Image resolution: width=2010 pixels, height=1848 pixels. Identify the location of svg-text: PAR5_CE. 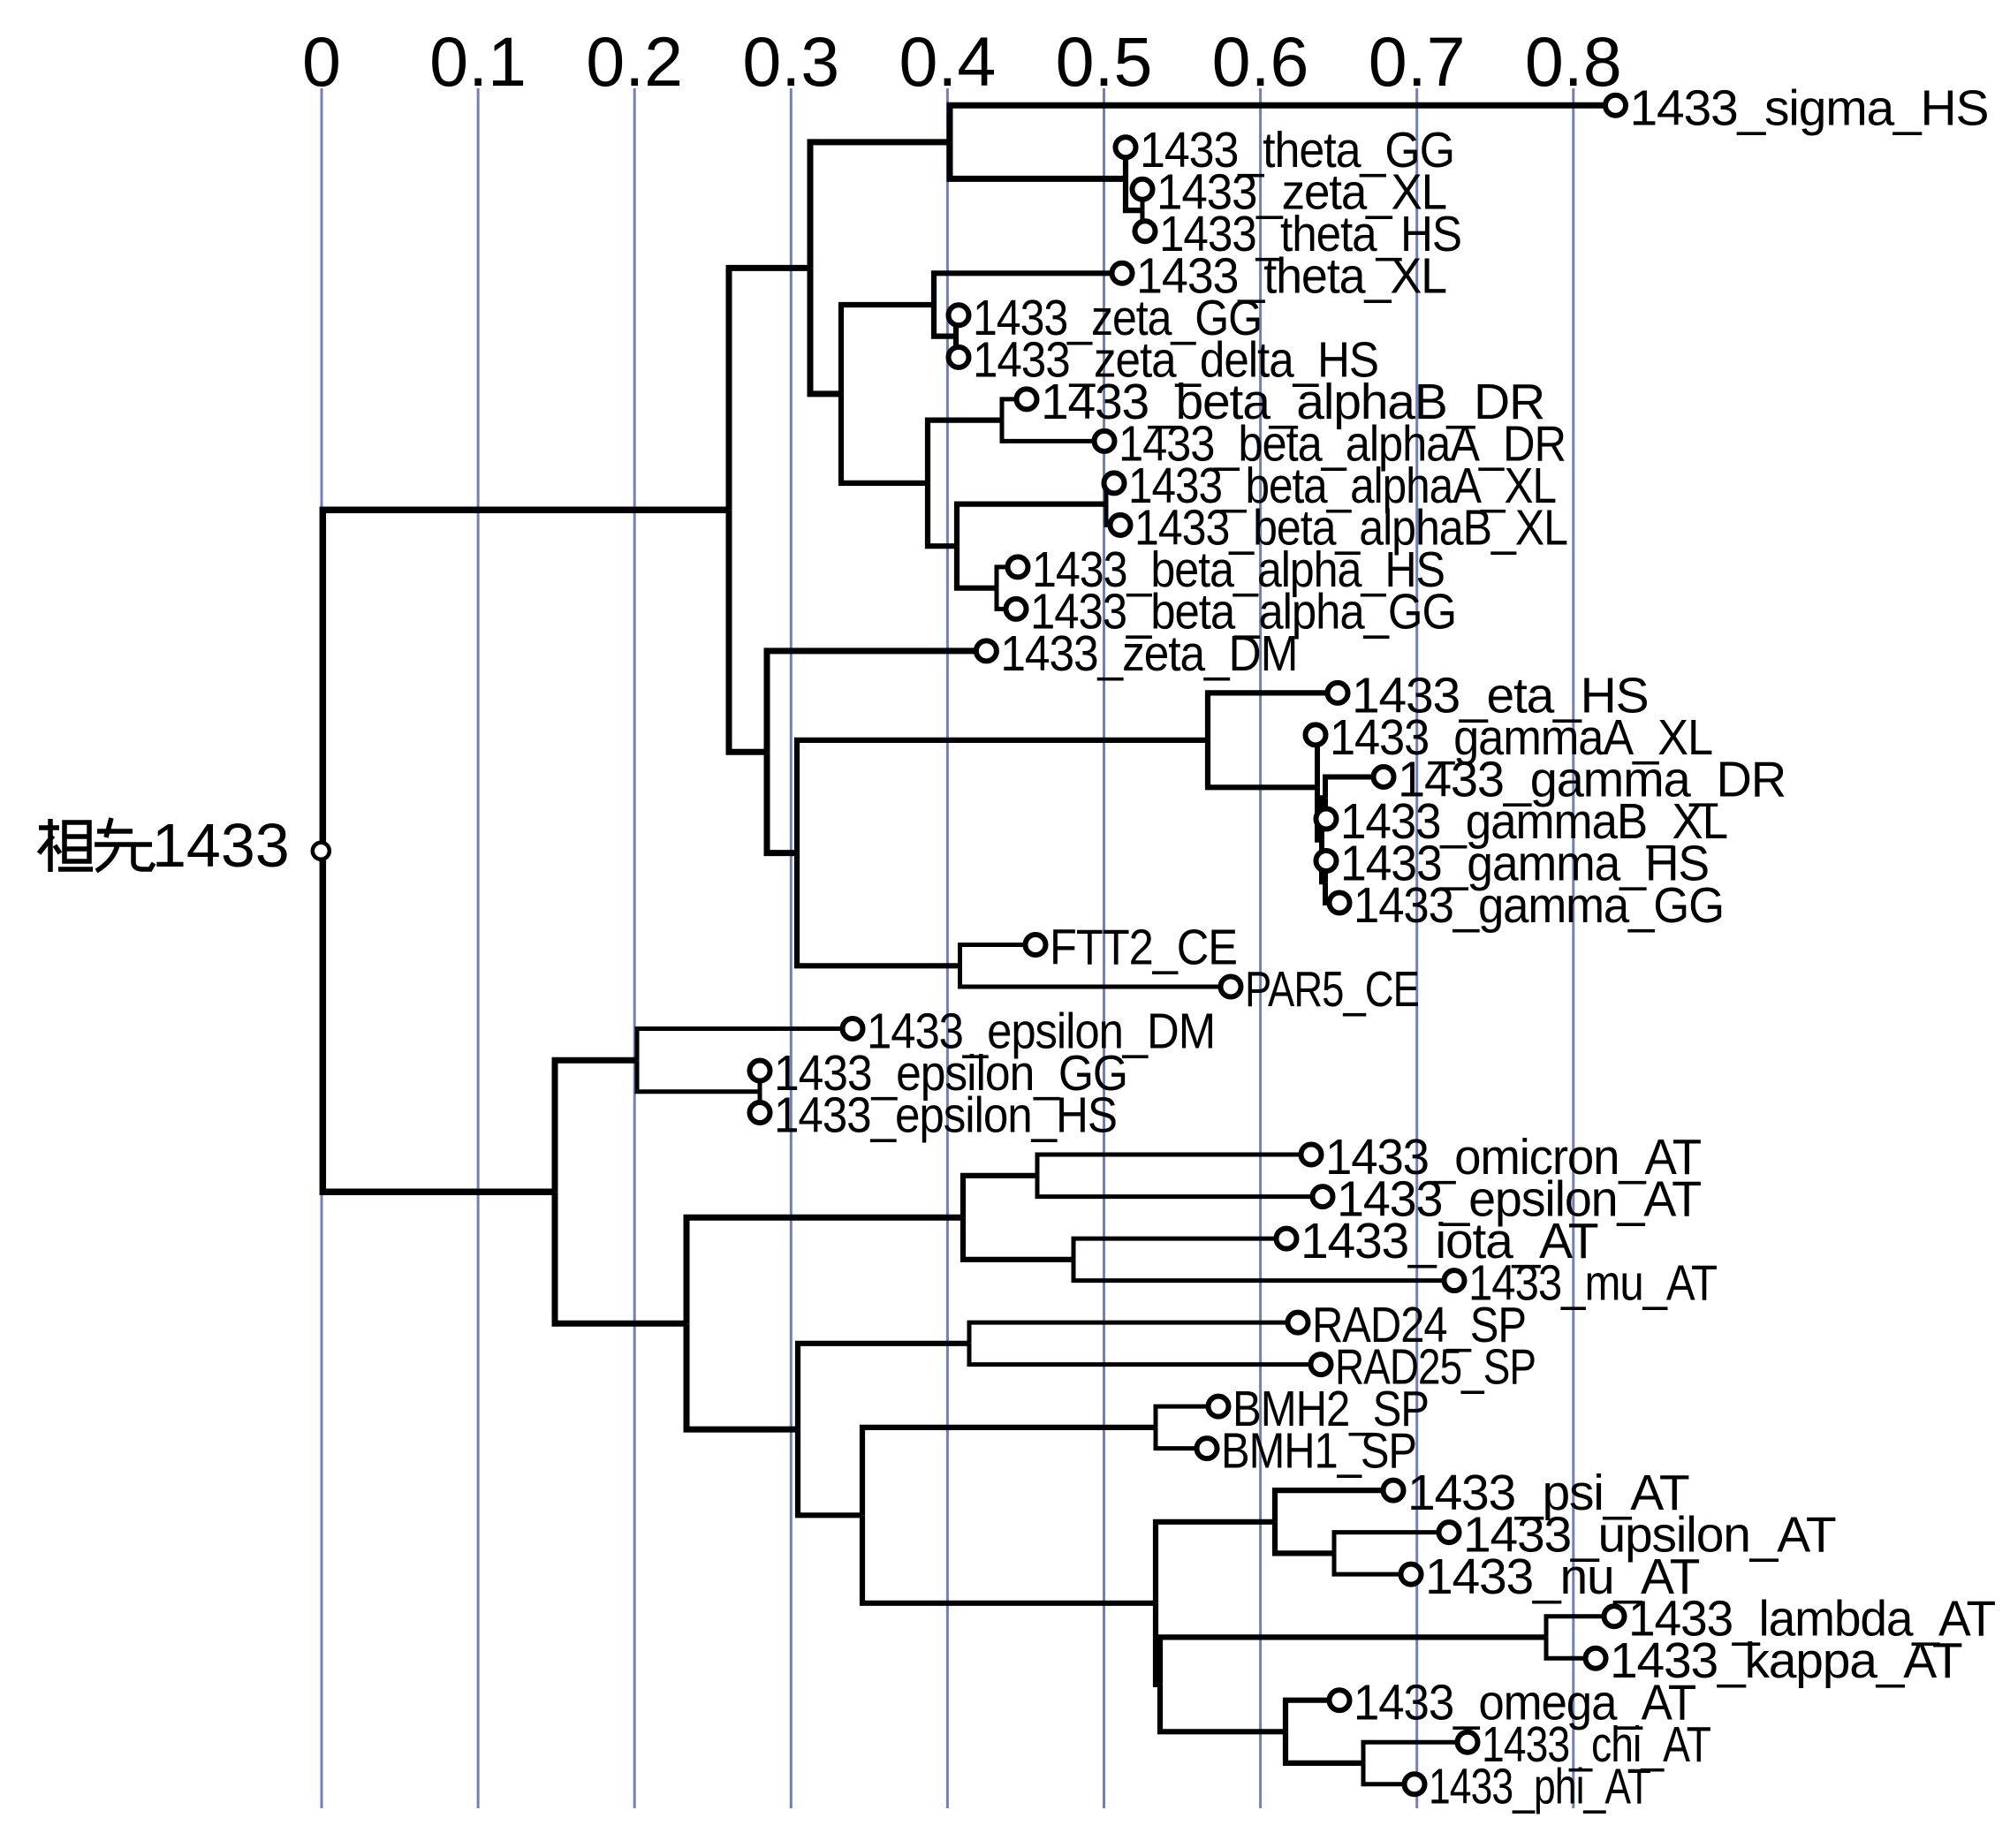
(1332, 989).